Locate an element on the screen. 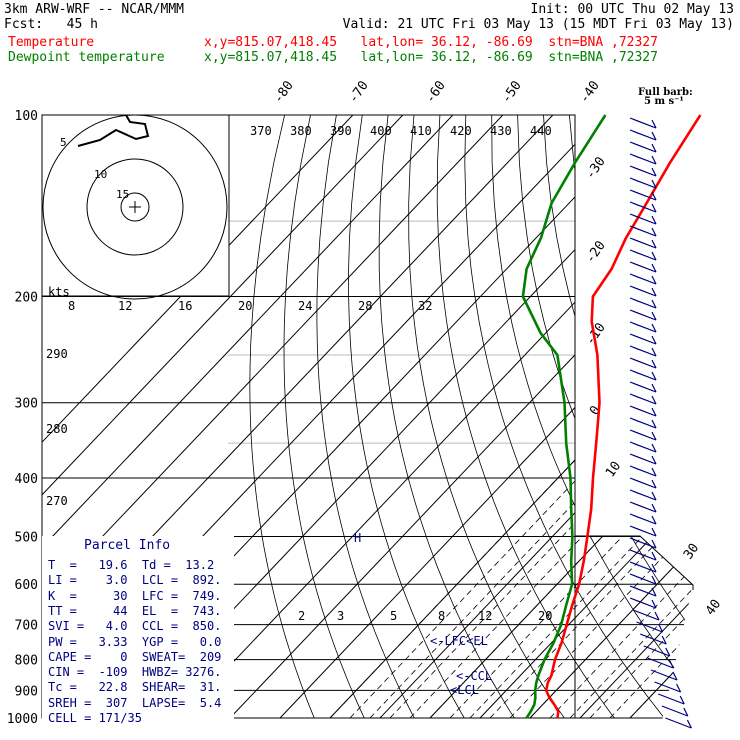 The height and width of the screenshot is (740, 740). barb-region-border is located at coordinates (634, 562).